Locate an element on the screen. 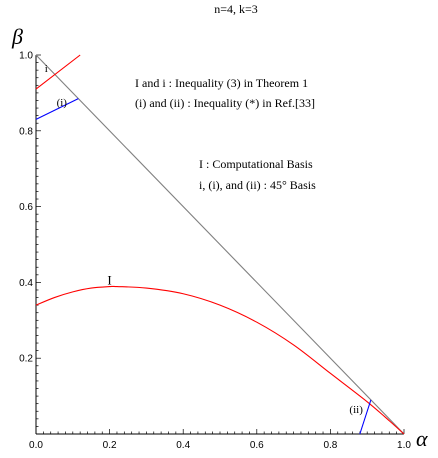 This screenshot has width=438, height=458. x-tick-label: 0.8 is located at coordinates (330, 445).